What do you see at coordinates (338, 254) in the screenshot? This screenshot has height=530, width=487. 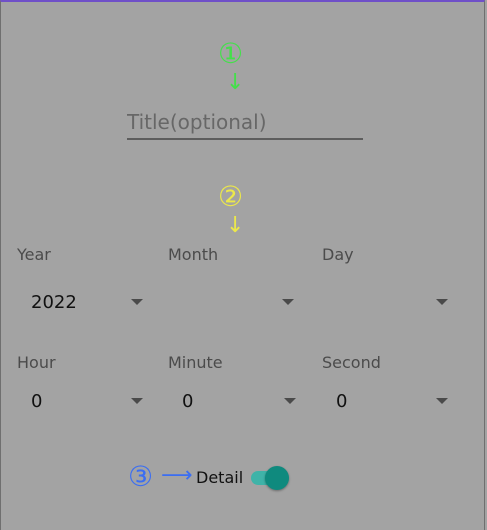 I see `day-label: Day` at bounding box center [338, 254].